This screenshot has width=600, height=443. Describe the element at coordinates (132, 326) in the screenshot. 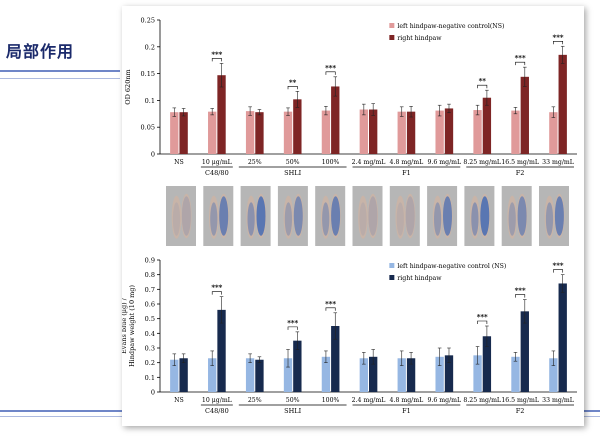

I see `y-axis-label-line: Hindpaw weight (10 mg)` at that location.